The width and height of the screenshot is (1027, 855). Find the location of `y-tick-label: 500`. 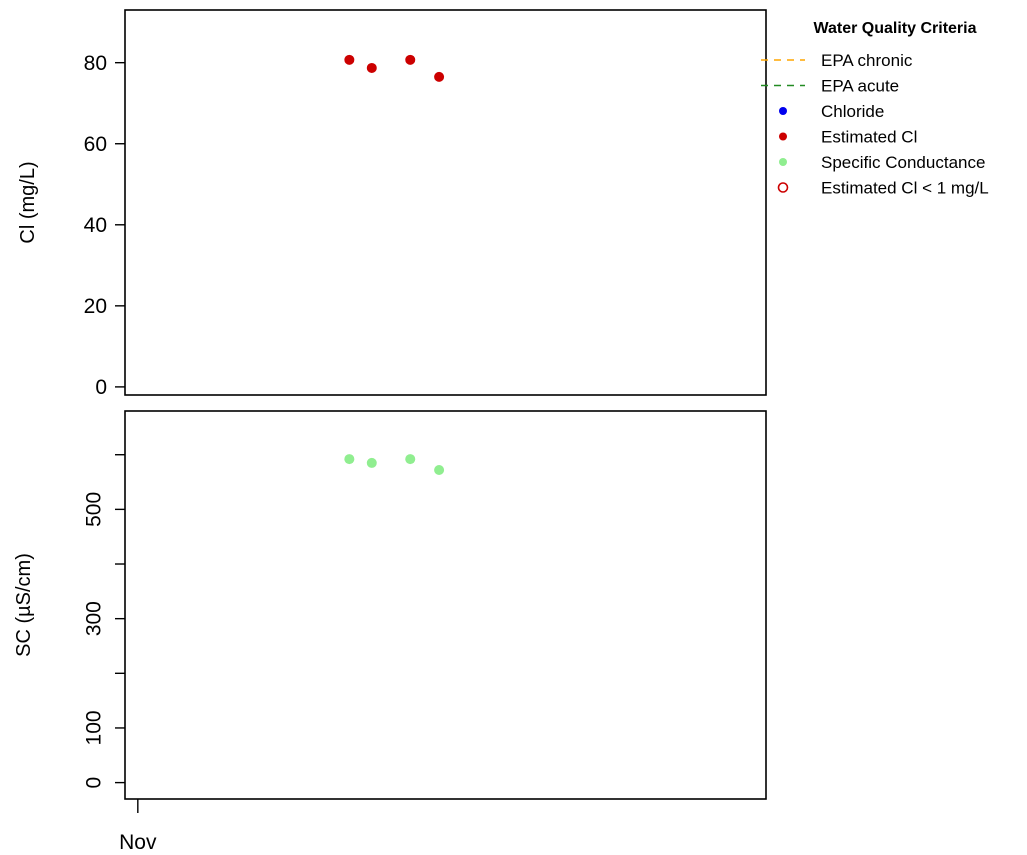

y-tick-label: 500 is located at coordinates (93, 509).